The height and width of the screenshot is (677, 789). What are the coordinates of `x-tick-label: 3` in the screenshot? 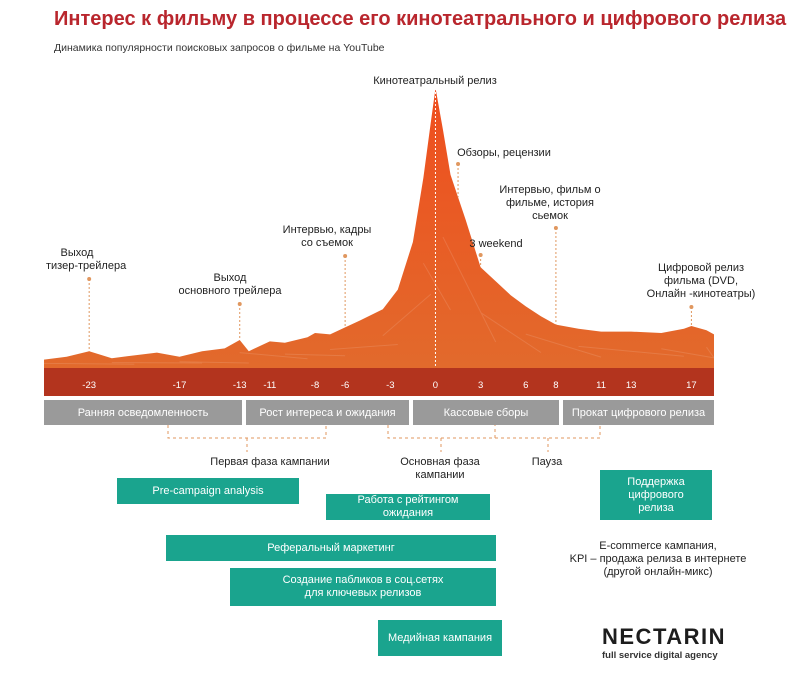 It's located at (480, 385).